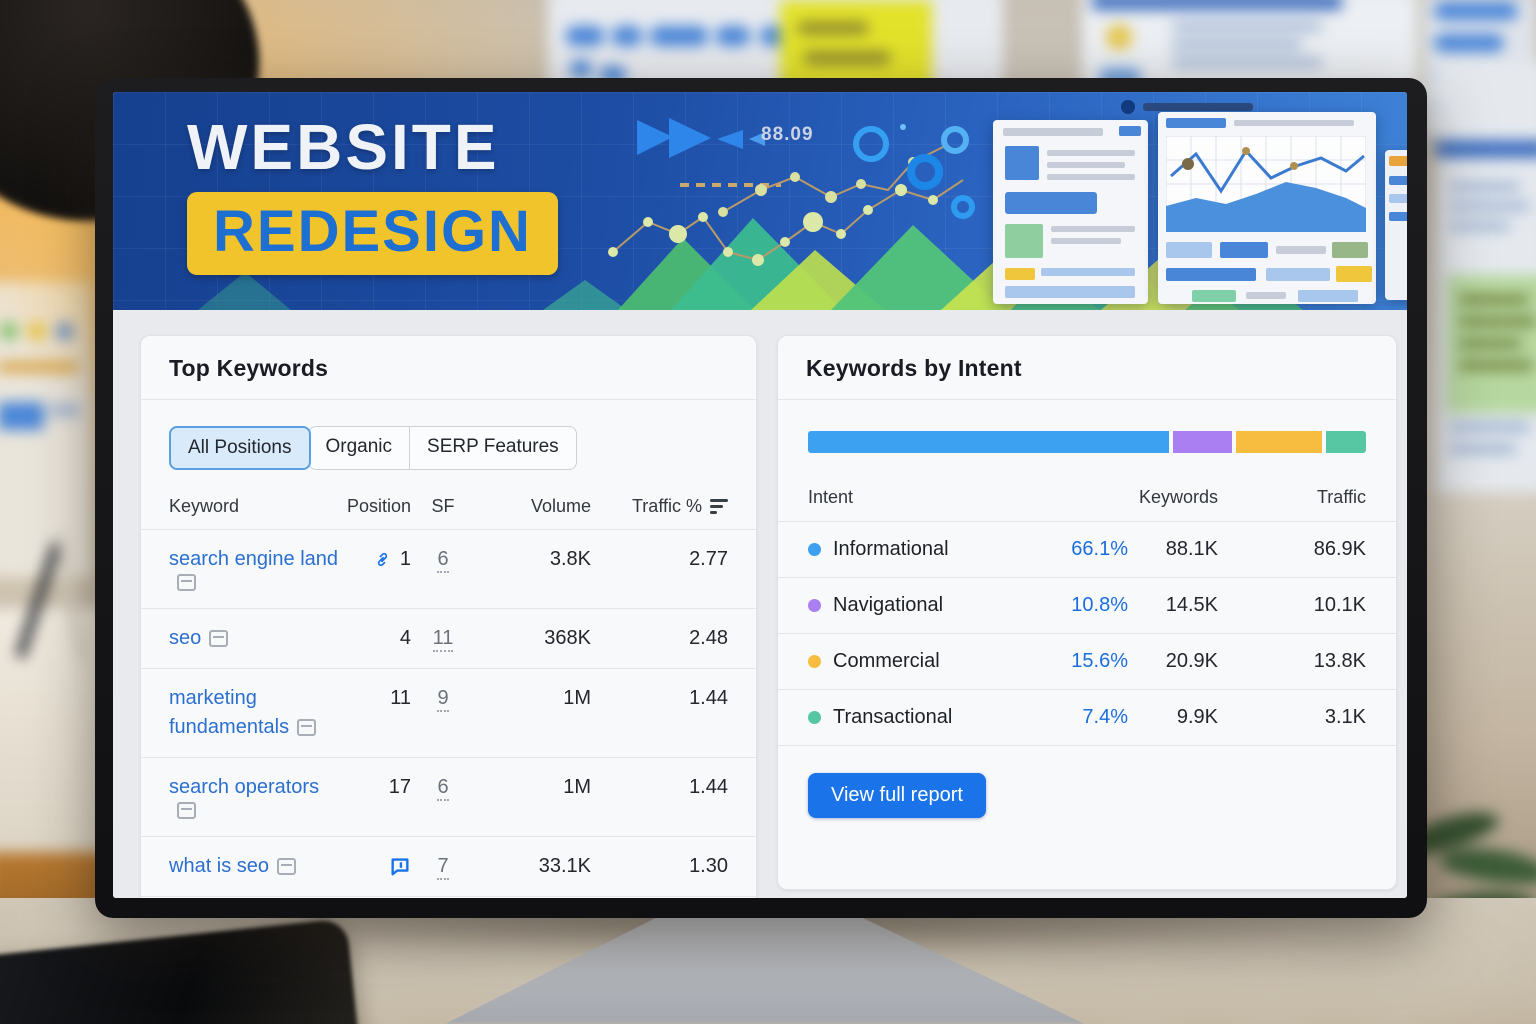  What do you see at coordinates (382, 559) in the screenshot?
I see `link-icon` at bounding box center [382, 559].